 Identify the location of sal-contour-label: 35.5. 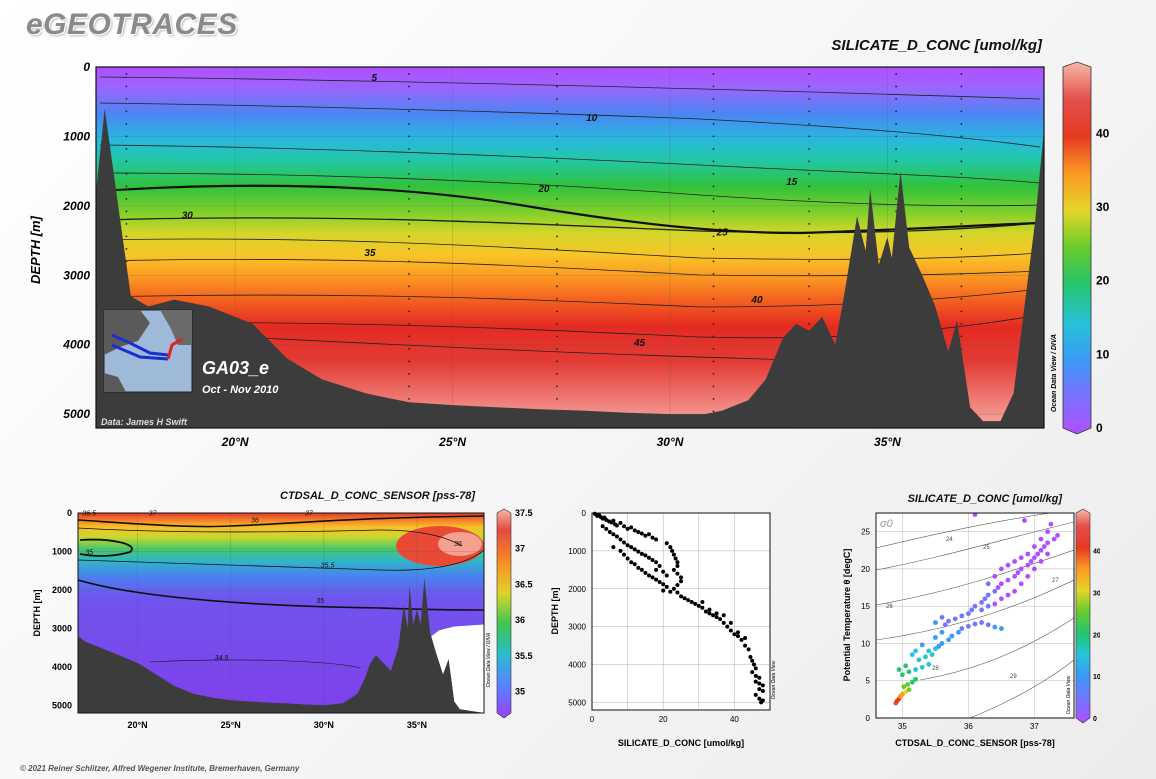
(328, 566).